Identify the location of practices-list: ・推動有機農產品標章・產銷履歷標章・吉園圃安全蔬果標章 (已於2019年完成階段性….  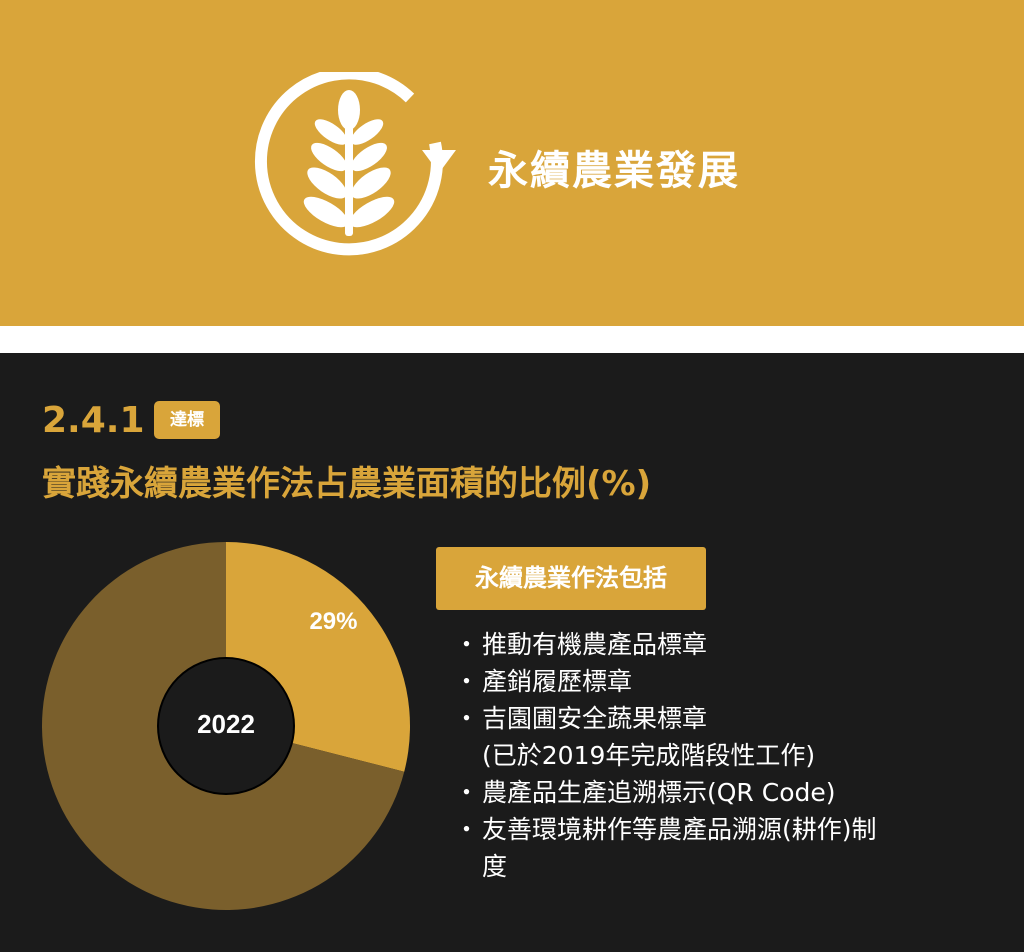
(724, 755).